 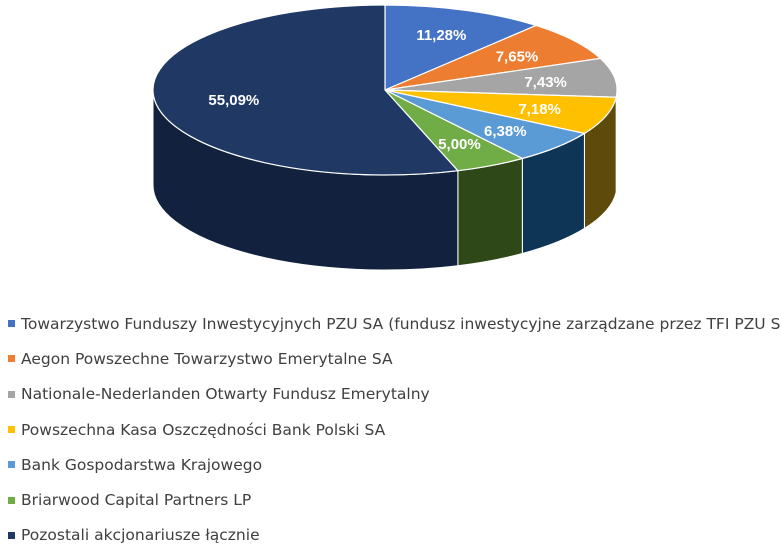 I want to click on legend-label: Pozostali akcjonariusze łącznie, so click(x=140, y=535).